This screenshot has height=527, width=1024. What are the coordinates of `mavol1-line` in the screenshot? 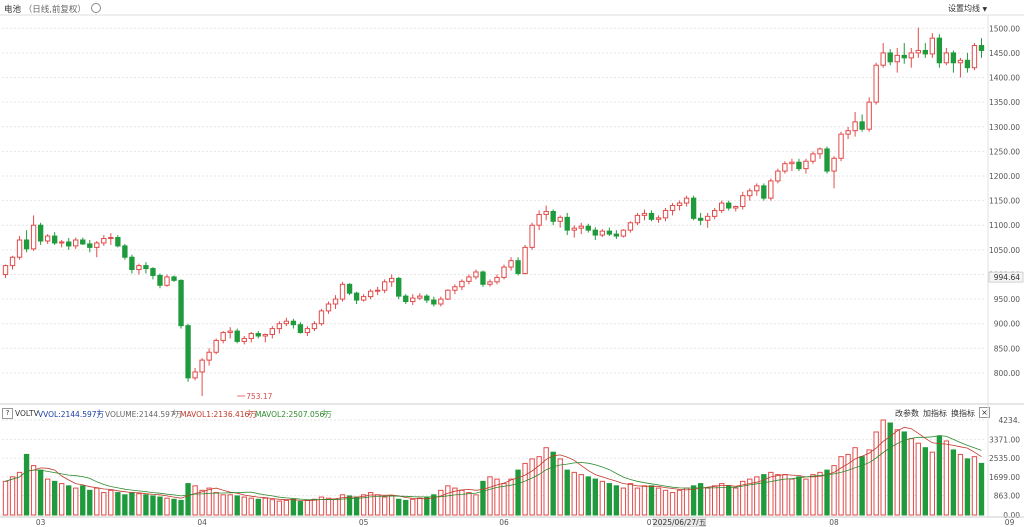 It's located at (493, 464).